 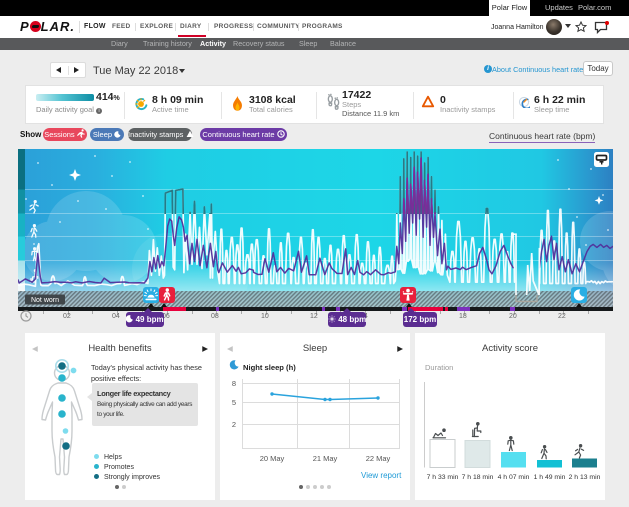 I want to click on svg-text: 2 h 13 min, so click(x=585, y=477).